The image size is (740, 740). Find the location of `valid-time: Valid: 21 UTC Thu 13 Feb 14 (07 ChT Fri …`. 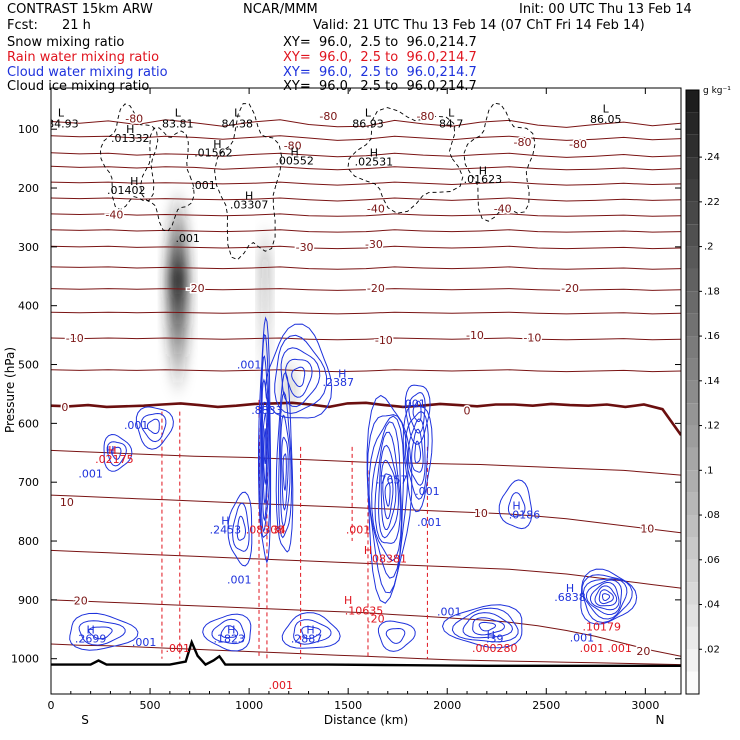

valid-time: Valid: 21 UTC Thu 13 Feb 14 (07 ChT Fri … is located at coordinates (479, 25).